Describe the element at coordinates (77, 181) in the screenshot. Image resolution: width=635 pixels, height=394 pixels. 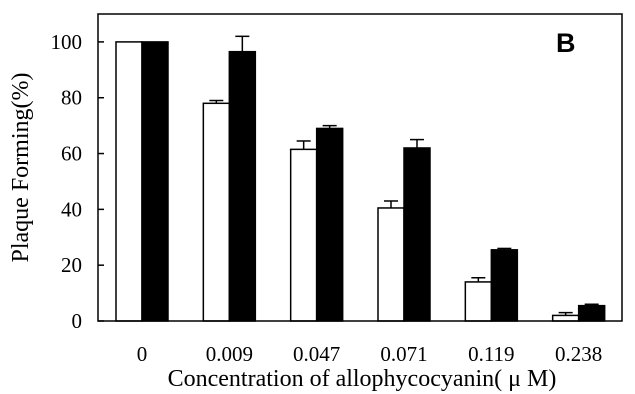
I see `y-axis: 0 20 40 60 80 100` at that location.